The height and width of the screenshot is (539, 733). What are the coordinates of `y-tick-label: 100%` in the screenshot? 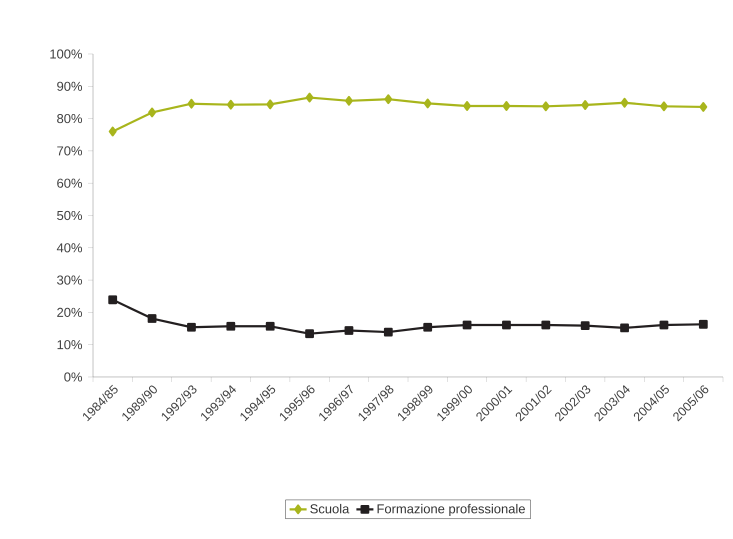 It's located at (66, 54).